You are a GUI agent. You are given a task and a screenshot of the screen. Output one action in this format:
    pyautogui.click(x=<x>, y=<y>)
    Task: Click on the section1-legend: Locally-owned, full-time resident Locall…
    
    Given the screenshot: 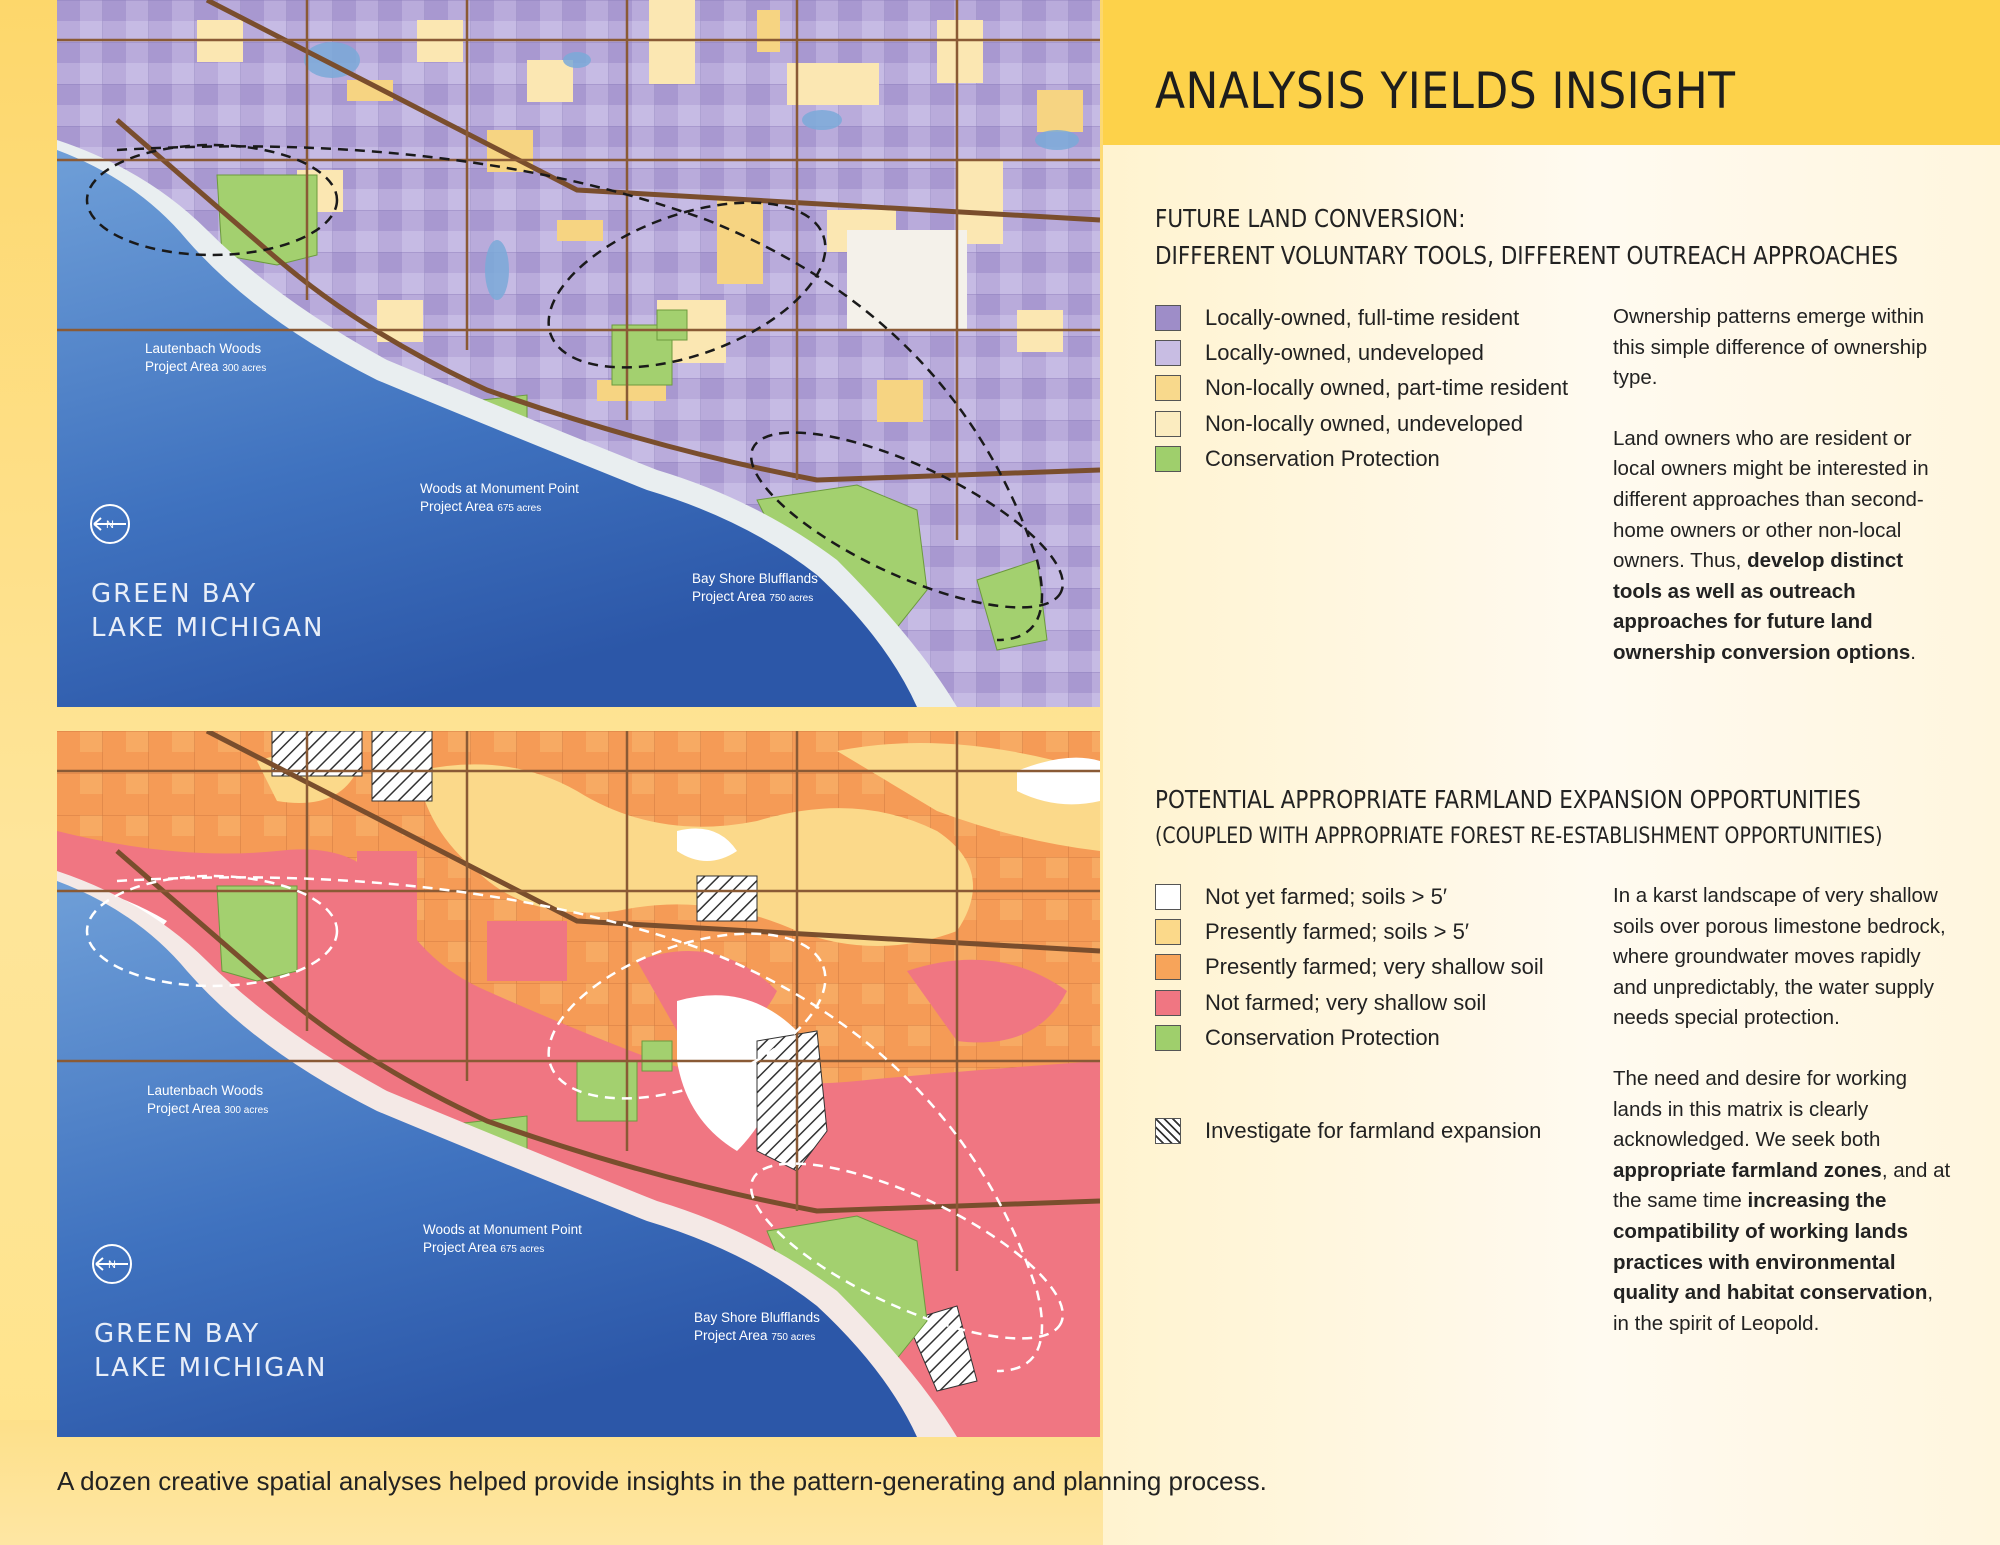 What is the action you would take?
    pyautogui.click(x=1361, y=388)
    